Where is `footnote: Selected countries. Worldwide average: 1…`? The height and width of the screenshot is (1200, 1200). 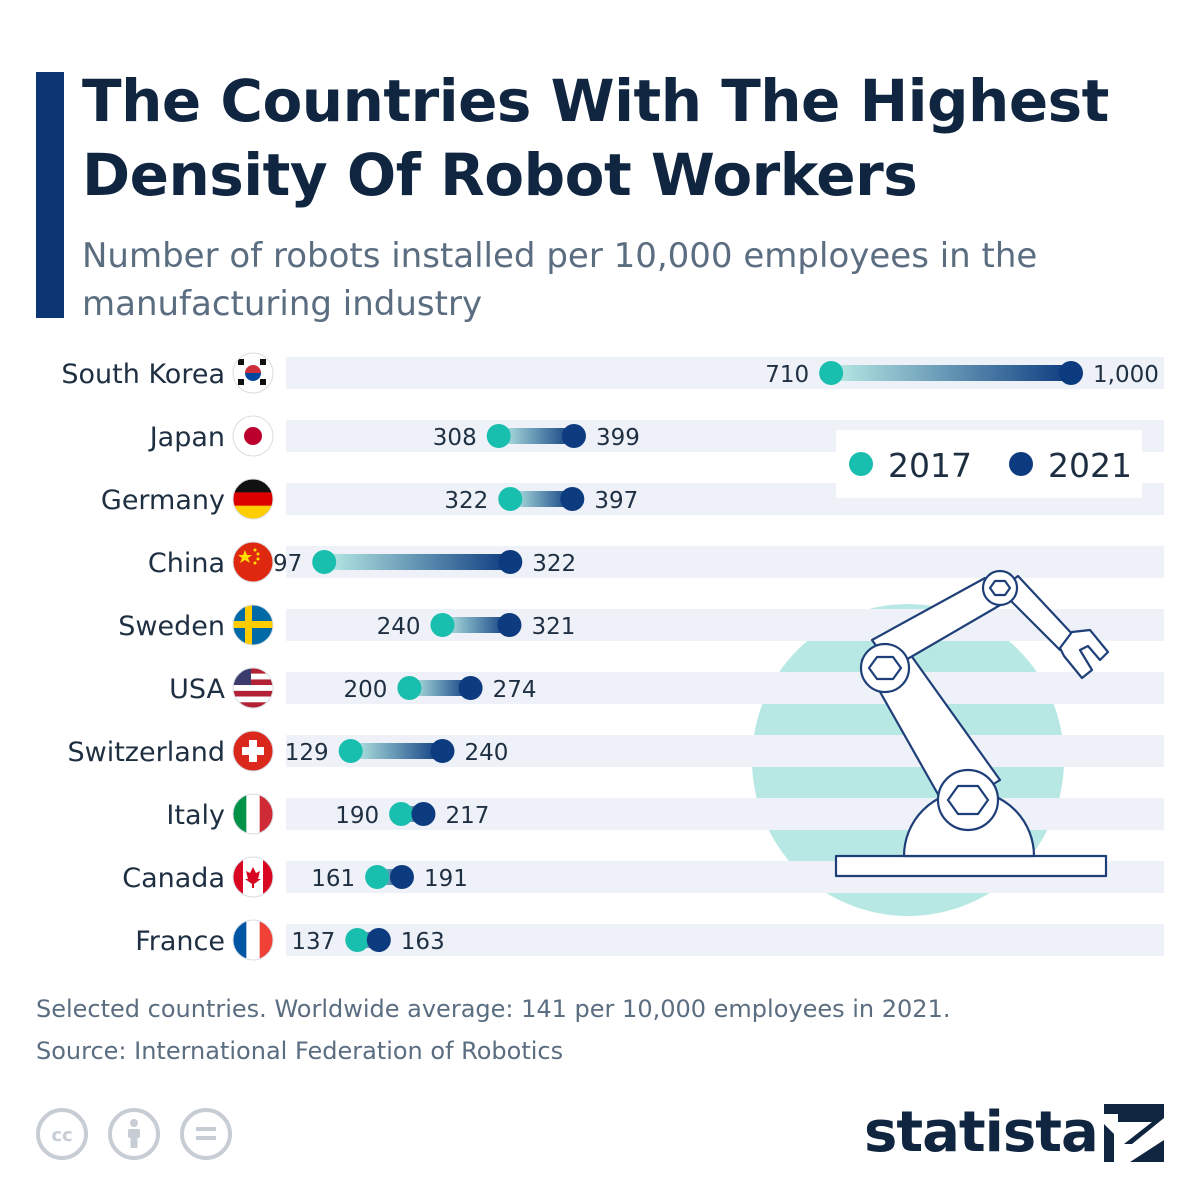 footnote: Selected countries. Worldwide average: 1… is located at coordinates (596, 1030).